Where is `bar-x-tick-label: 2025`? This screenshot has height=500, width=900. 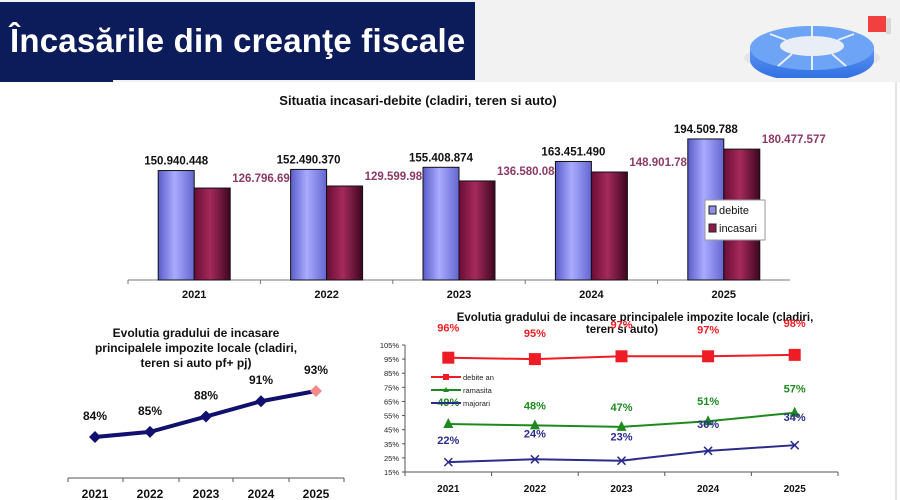 bar-x-tick-label: 2025 is located at coordinates (724, 295).